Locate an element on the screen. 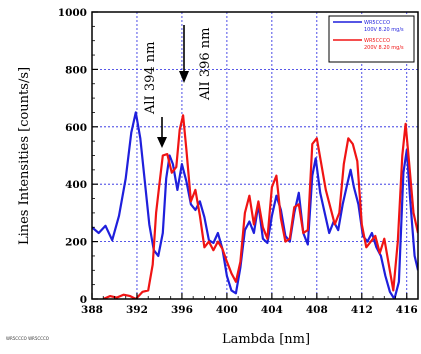  x-tick-label: 388 is located at coordinates (92, 310).